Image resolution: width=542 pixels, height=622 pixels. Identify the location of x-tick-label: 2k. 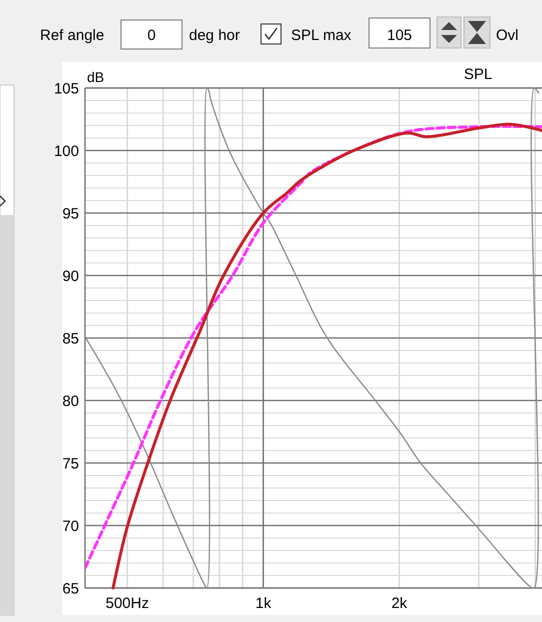
(399, 603).